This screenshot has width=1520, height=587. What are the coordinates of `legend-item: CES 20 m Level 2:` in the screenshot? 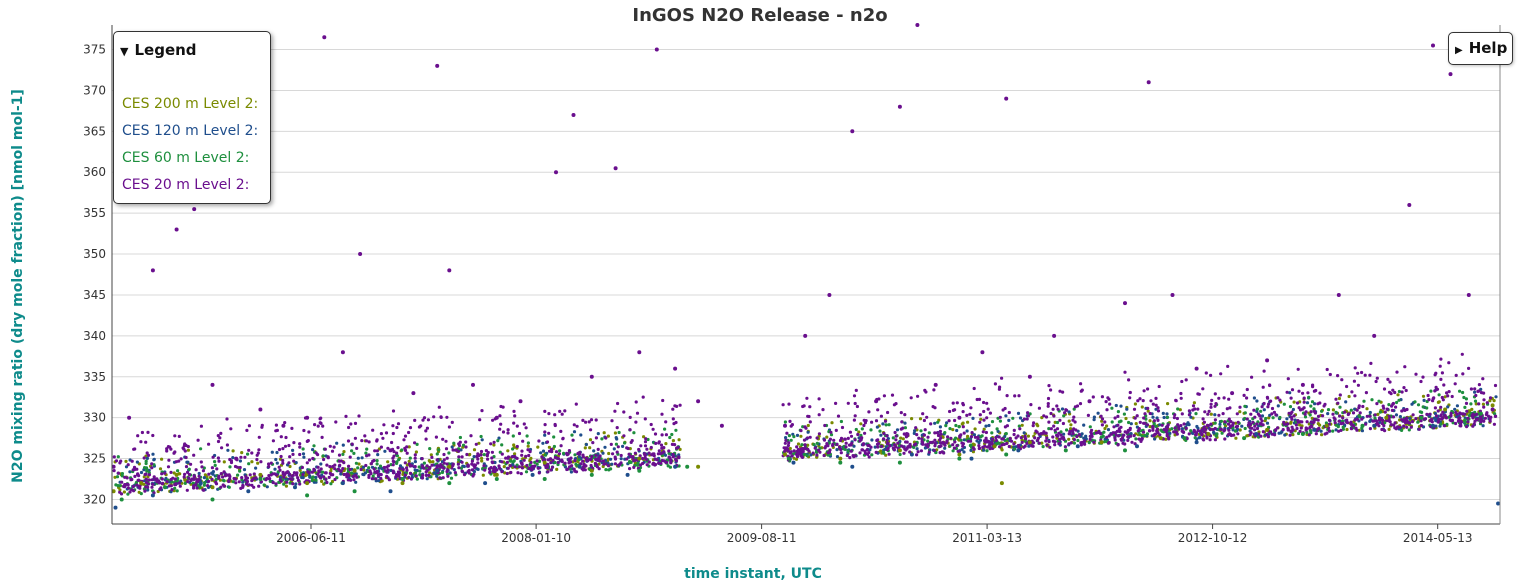 It's located at (186, 185).